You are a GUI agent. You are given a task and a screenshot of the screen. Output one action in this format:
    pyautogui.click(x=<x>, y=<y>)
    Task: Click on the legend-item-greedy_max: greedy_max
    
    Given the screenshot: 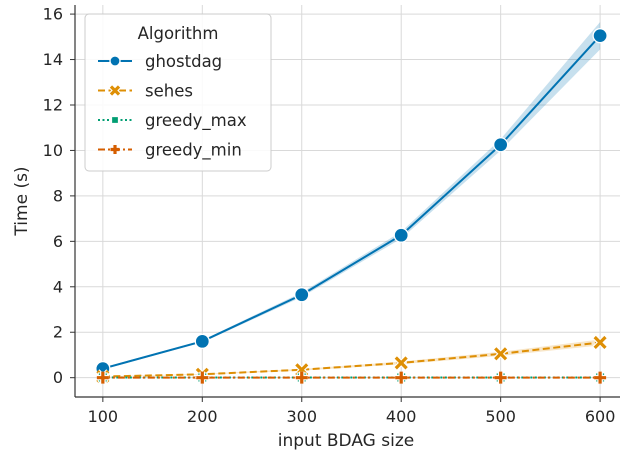 What is the action you would take?
    pyautogui.click(x=172, y=121)
    